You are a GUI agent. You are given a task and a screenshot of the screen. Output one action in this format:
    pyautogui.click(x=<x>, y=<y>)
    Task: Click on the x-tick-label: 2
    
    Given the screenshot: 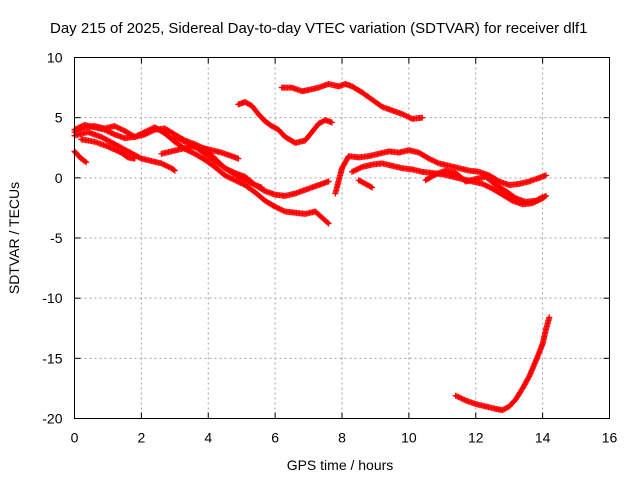 What is the action you would take?
    pyautogui.click(x=141, y=438)
    